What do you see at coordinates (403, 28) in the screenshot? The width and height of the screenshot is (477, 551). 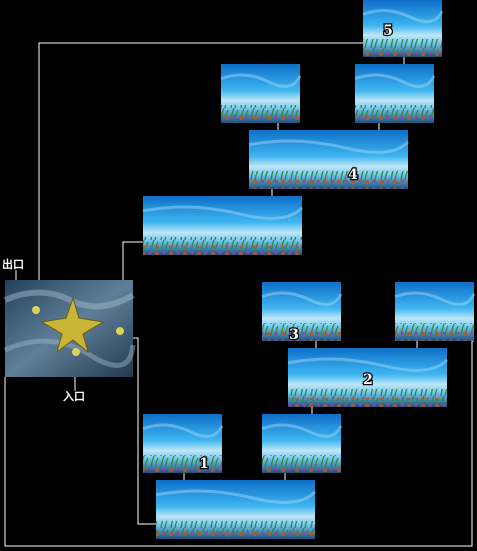 I see `room-5-top` at bounding box center [403, 28].